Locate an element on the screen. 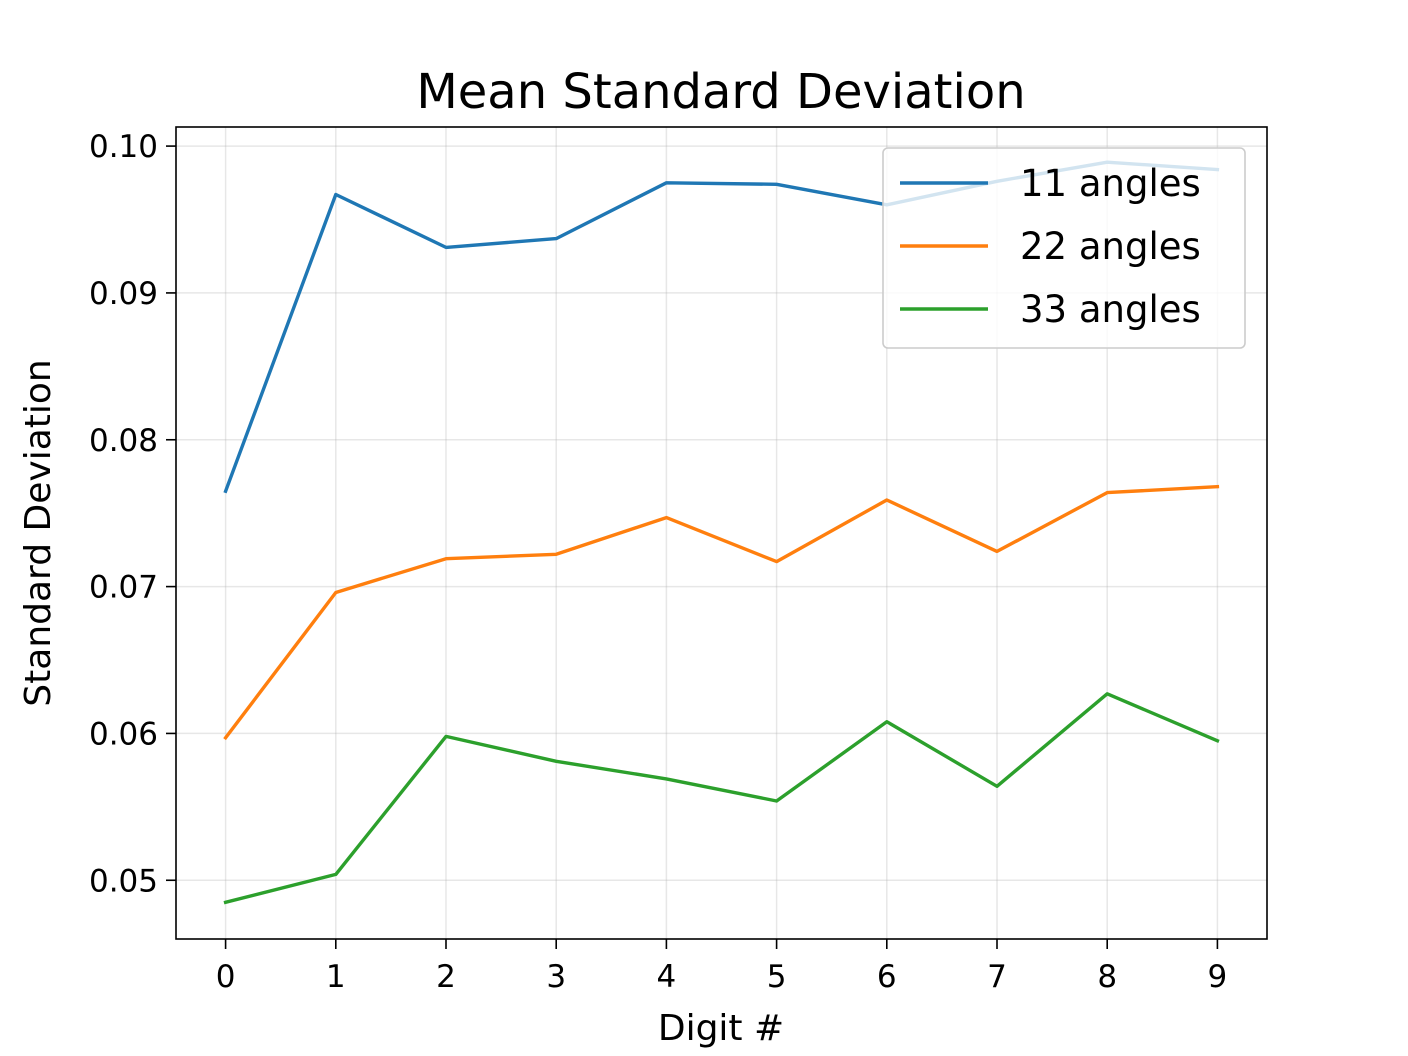 This screenshot has height=1056, width=1408. legend-label-1: 11 angles is located at coordinates (1110, 183).